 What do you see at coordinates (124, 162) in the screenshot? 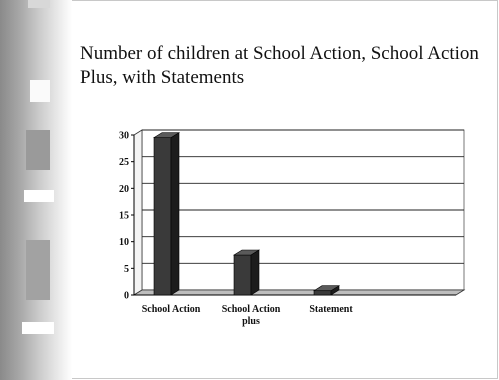
I see `y-tick-label: 25` at bounding box center [124, 162].